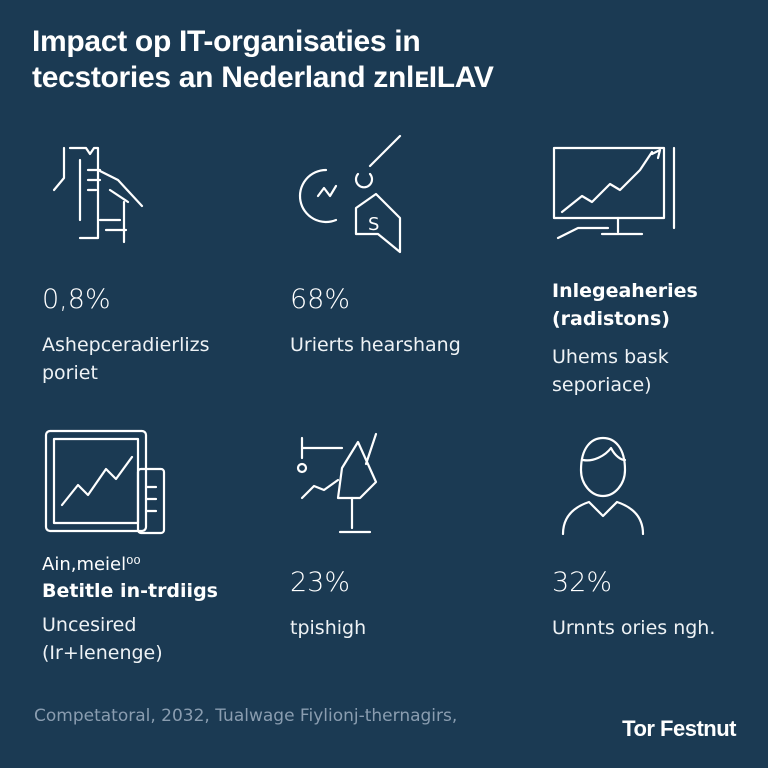  I want to click on stat-card-2: 68% Urierts hearshang, so click(400, 321).